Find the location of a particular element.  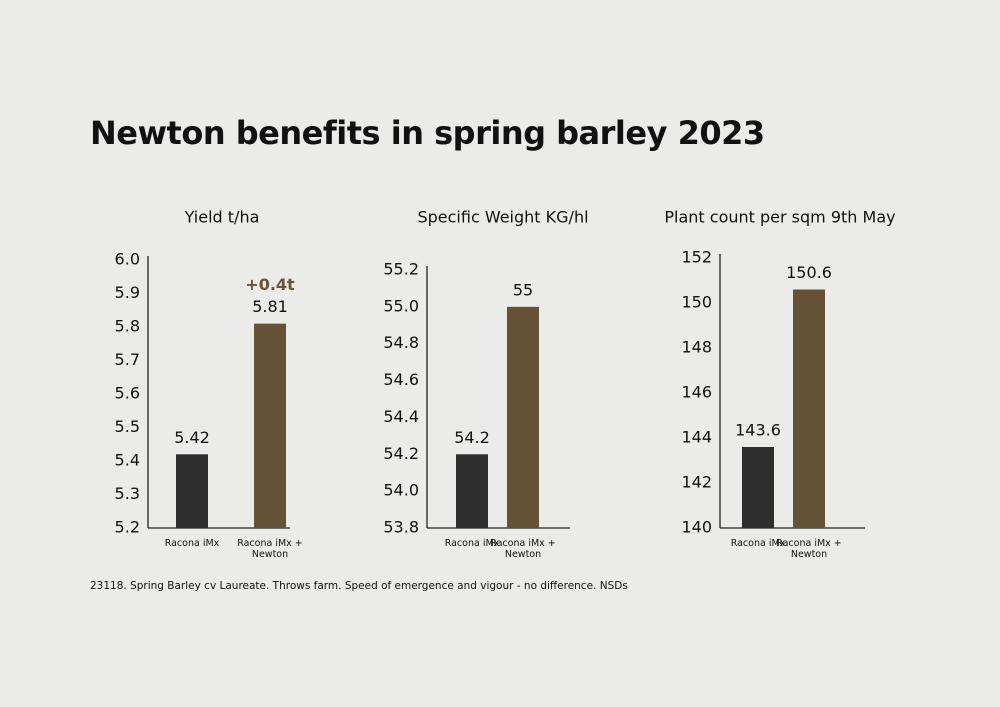

y-tick-label: 54.2 is located at coordinates (401, 453).